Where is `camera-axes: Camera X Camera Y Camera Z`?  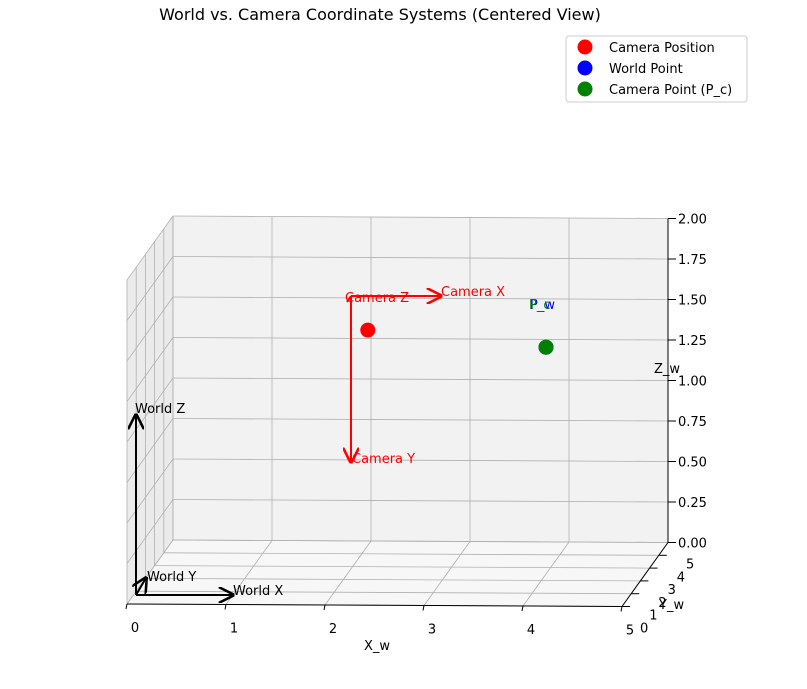
camera-axes: Camera X Camera Y Camera Z is located at coordinates (425, 376).